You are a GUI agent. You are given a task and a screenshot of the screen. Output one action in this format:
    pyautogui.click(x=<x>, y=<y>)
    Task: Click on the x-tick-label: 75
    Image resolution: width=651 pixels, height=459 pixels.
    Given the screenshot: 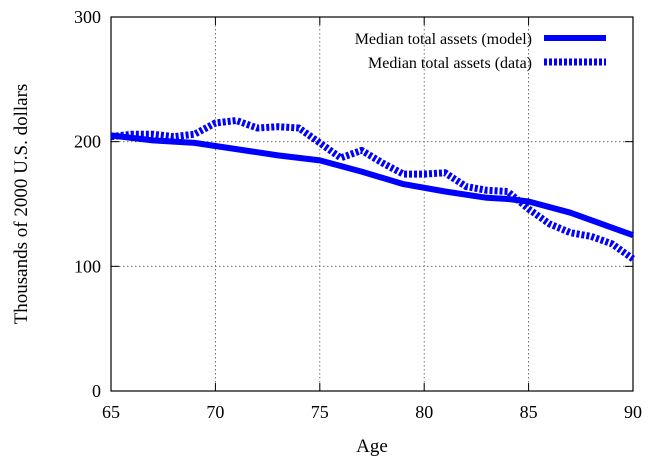 What is the action you would take?
    pyautogui.click(x=320, y=412)
    